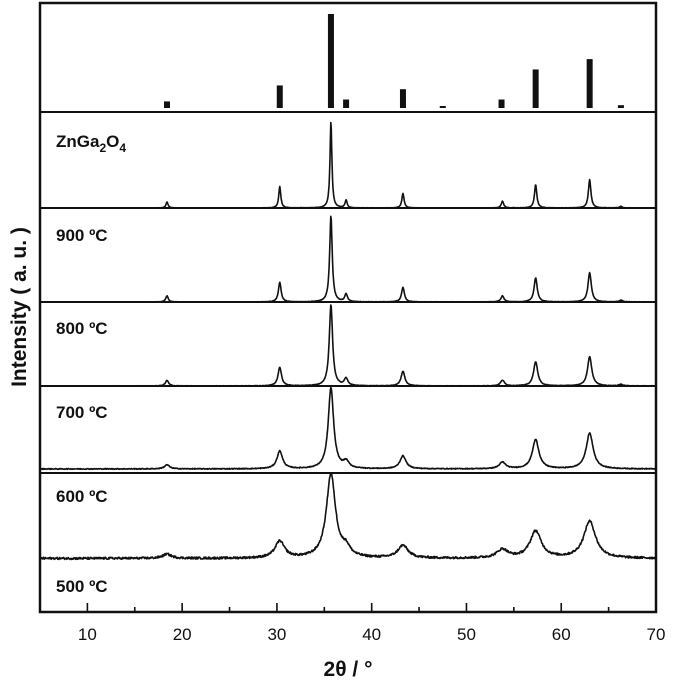  Describe the element at coordinates (82, 328) in the screenshot. I see `label-800c: 800 ºC` at that location.